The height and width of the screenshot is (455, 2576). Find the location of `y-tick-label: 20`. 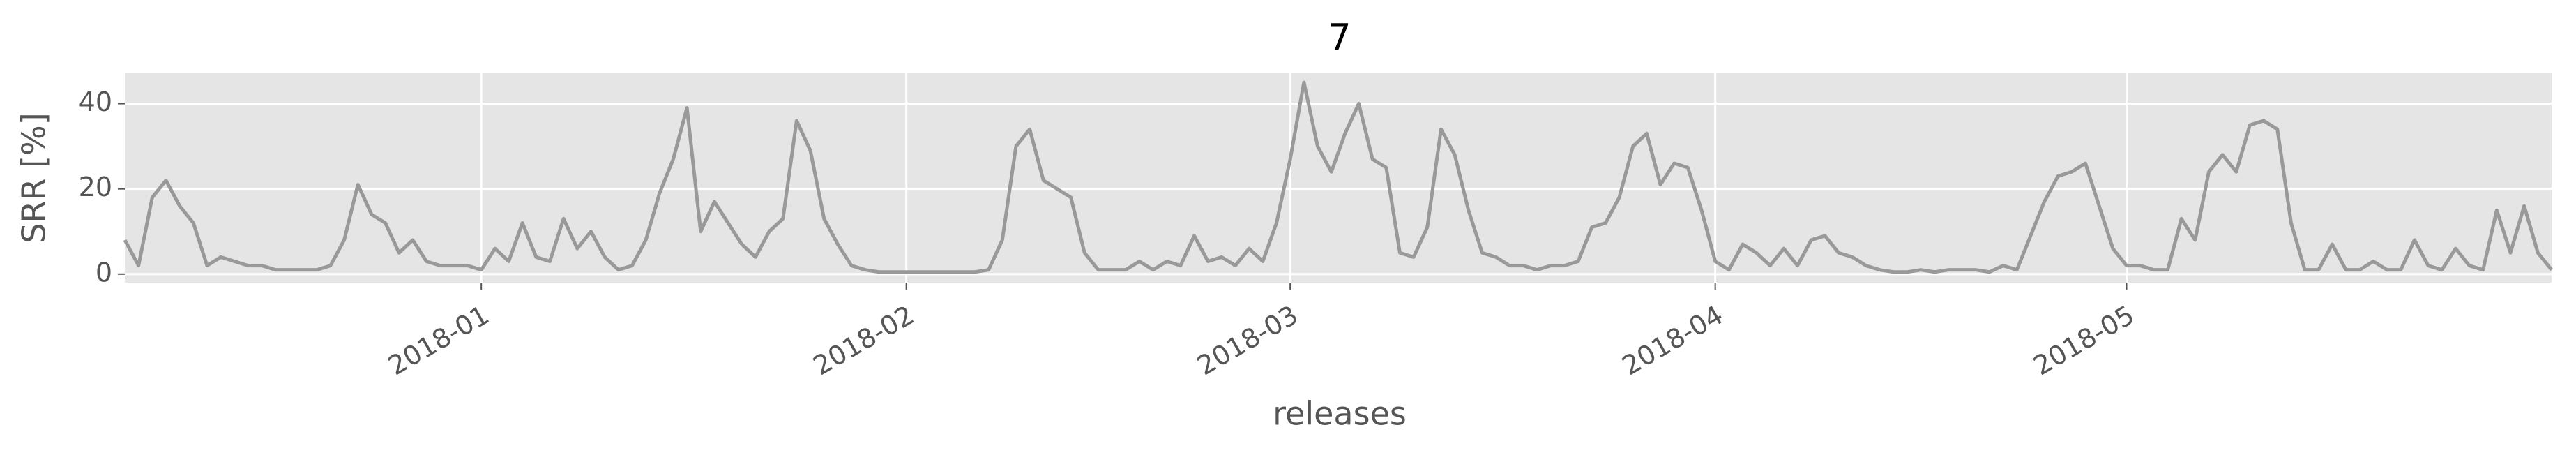

y-tick-label: 20 is located at coordinates (95, 187).